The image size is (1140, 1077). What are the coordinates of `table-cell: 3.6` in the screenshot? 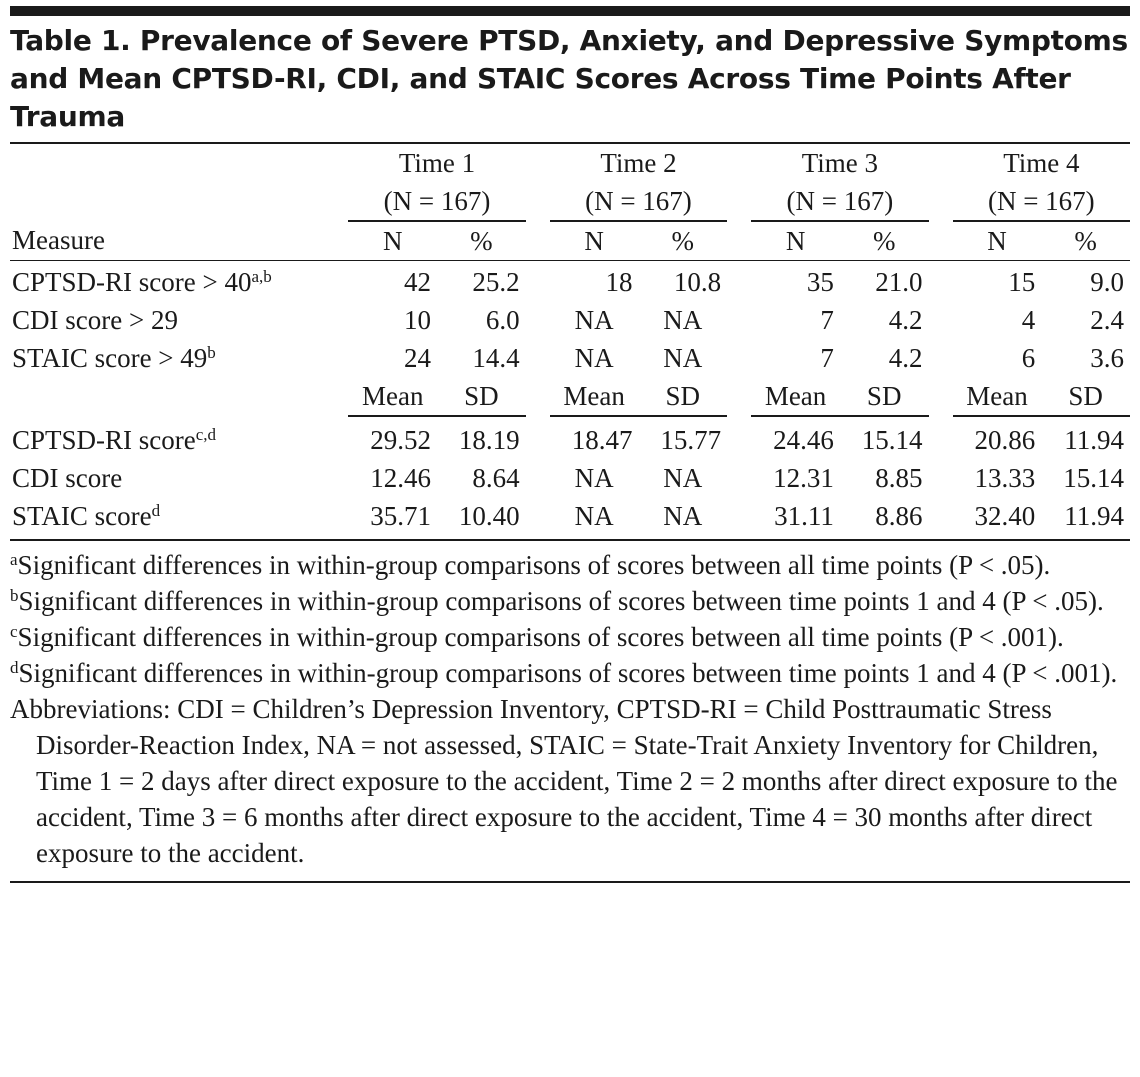 It's located at (1107, 357).